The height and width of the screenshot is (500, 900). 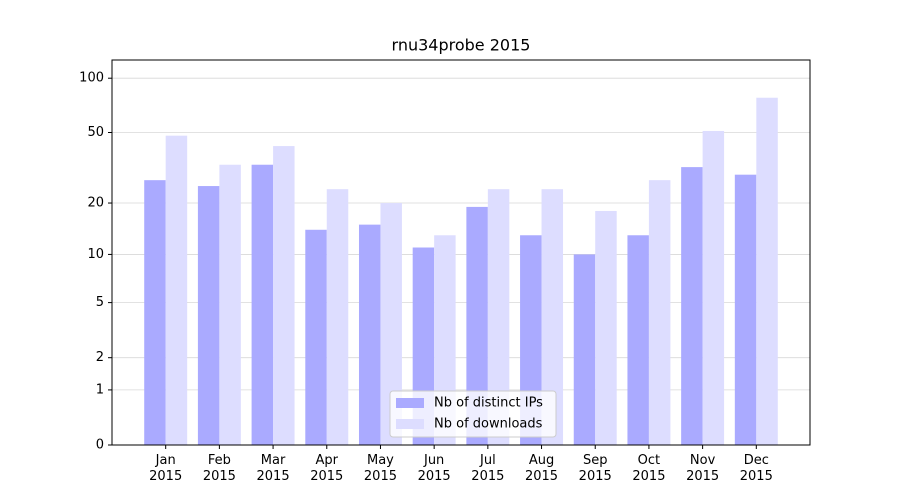 I want to click on y-tick-label: 50, so click(x=95, y=132).